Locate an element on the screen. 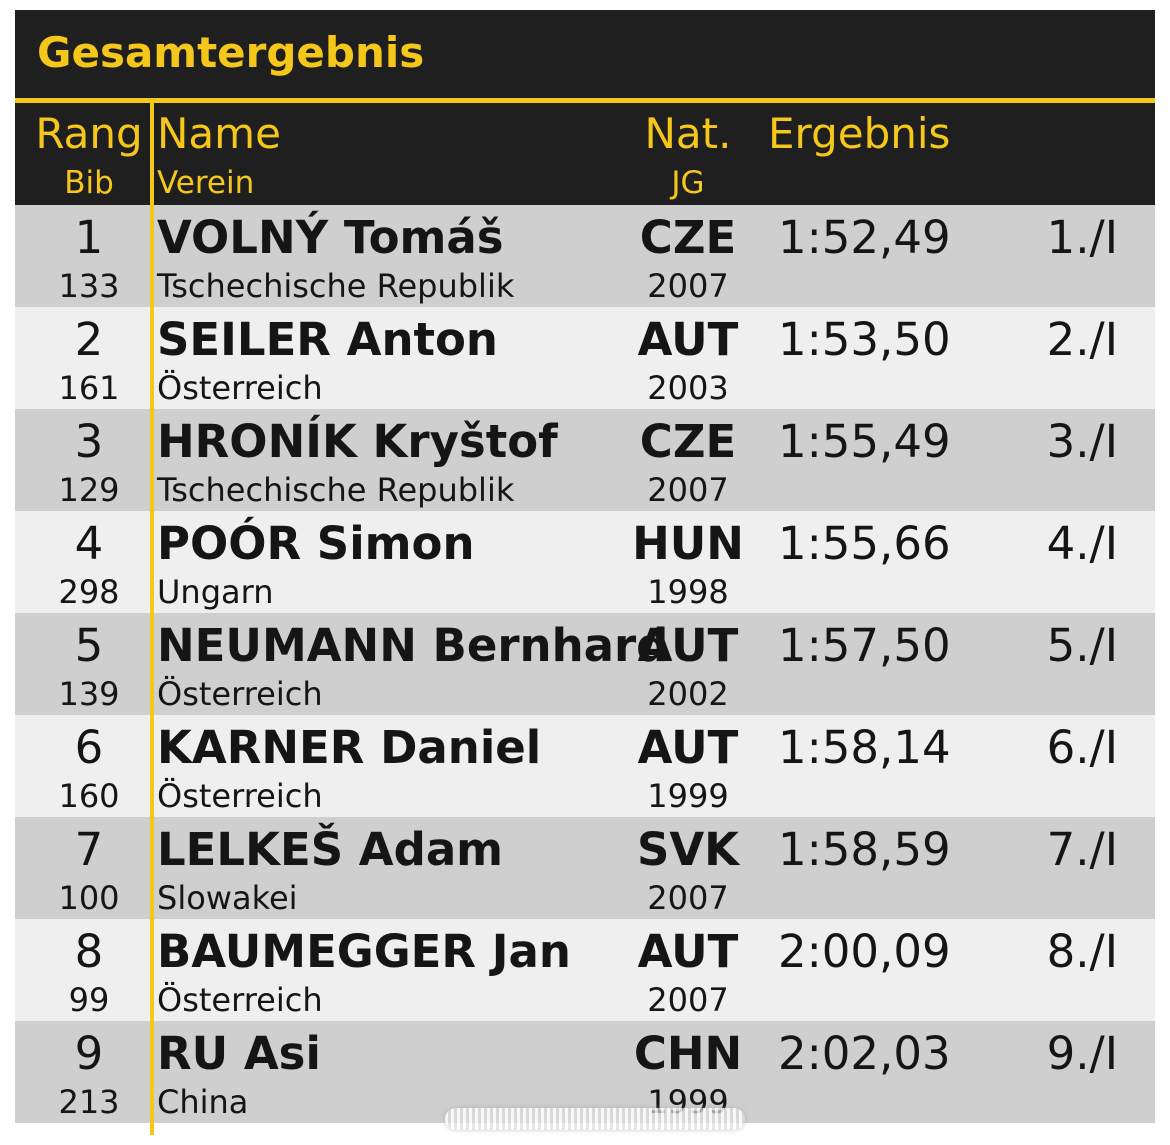  rang-cell: 5 is located at coordinates (89, 645).